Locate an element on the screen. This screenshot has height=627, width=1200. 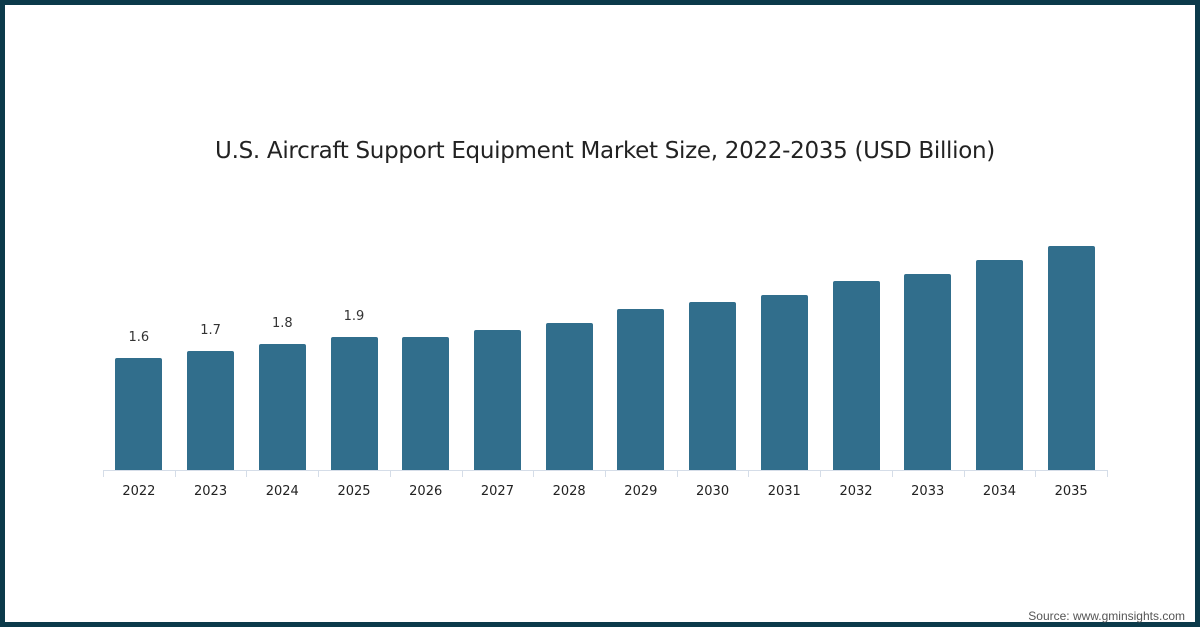
bar-2028 is located at coordinates (569, 396).